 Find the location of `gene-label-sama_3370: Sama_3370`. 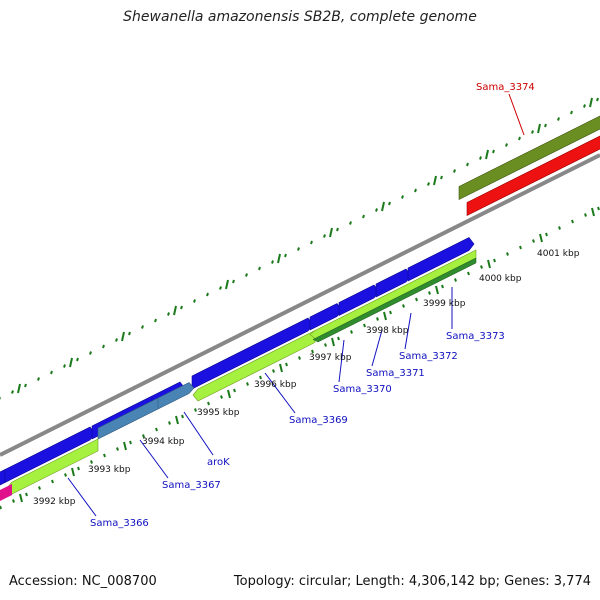

gene-label-sama_3370: Sama_3370 is located at coordinates (362, 389).